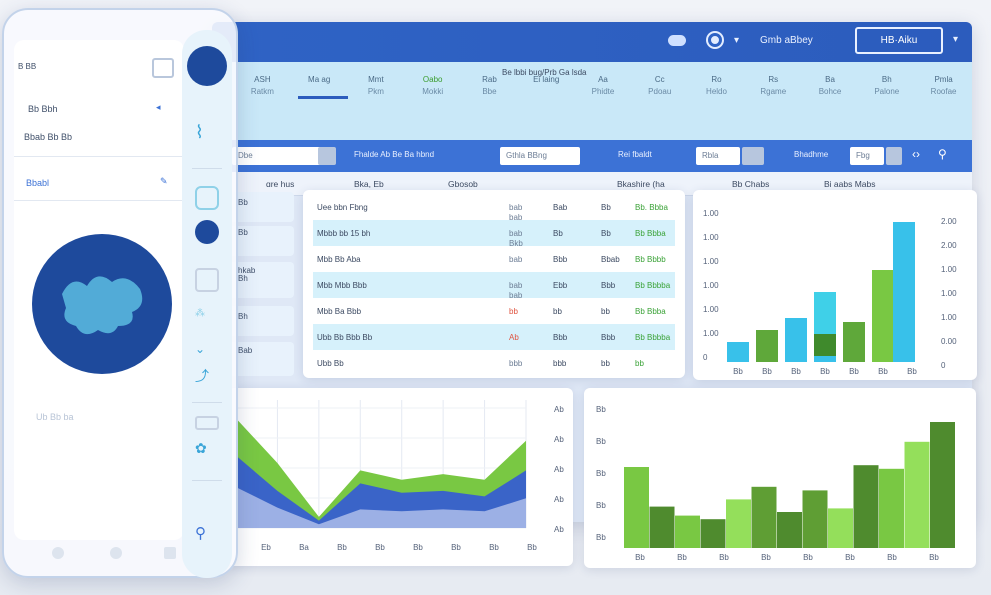 The height and width of the screenshot is (595, 991). I want to click on filter-field-2: Rbla, so click(718, 156).